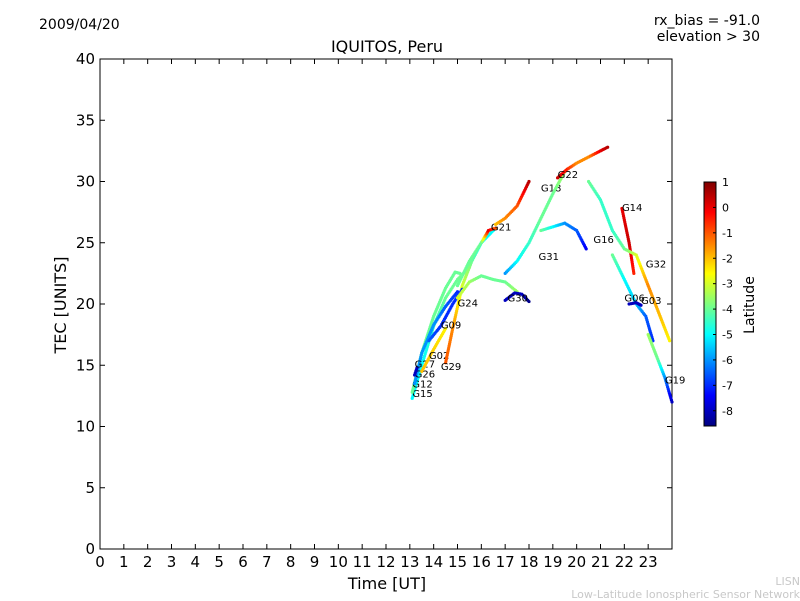 Image resolution: width=800 pixels, height=601 pixels. Describe the element at coordinates (422, 394) in the screenshot. I see `satellite-label: G15` at that location.